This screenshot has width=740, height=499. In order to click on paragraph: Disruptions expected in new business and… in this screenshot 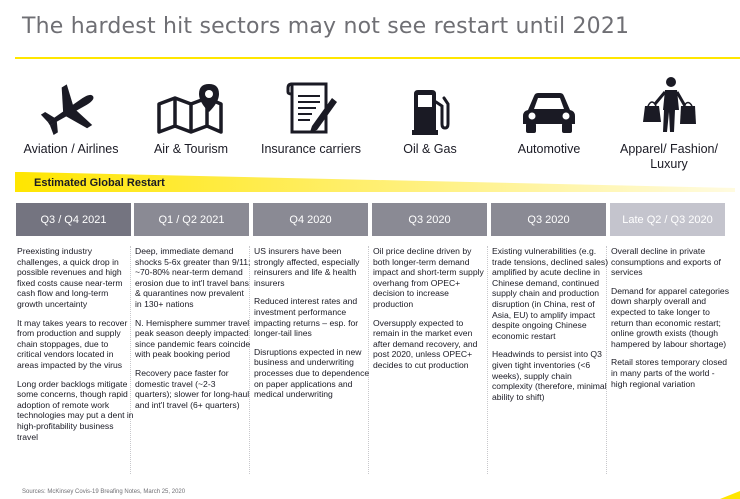, I will do `click(312, 373)`.